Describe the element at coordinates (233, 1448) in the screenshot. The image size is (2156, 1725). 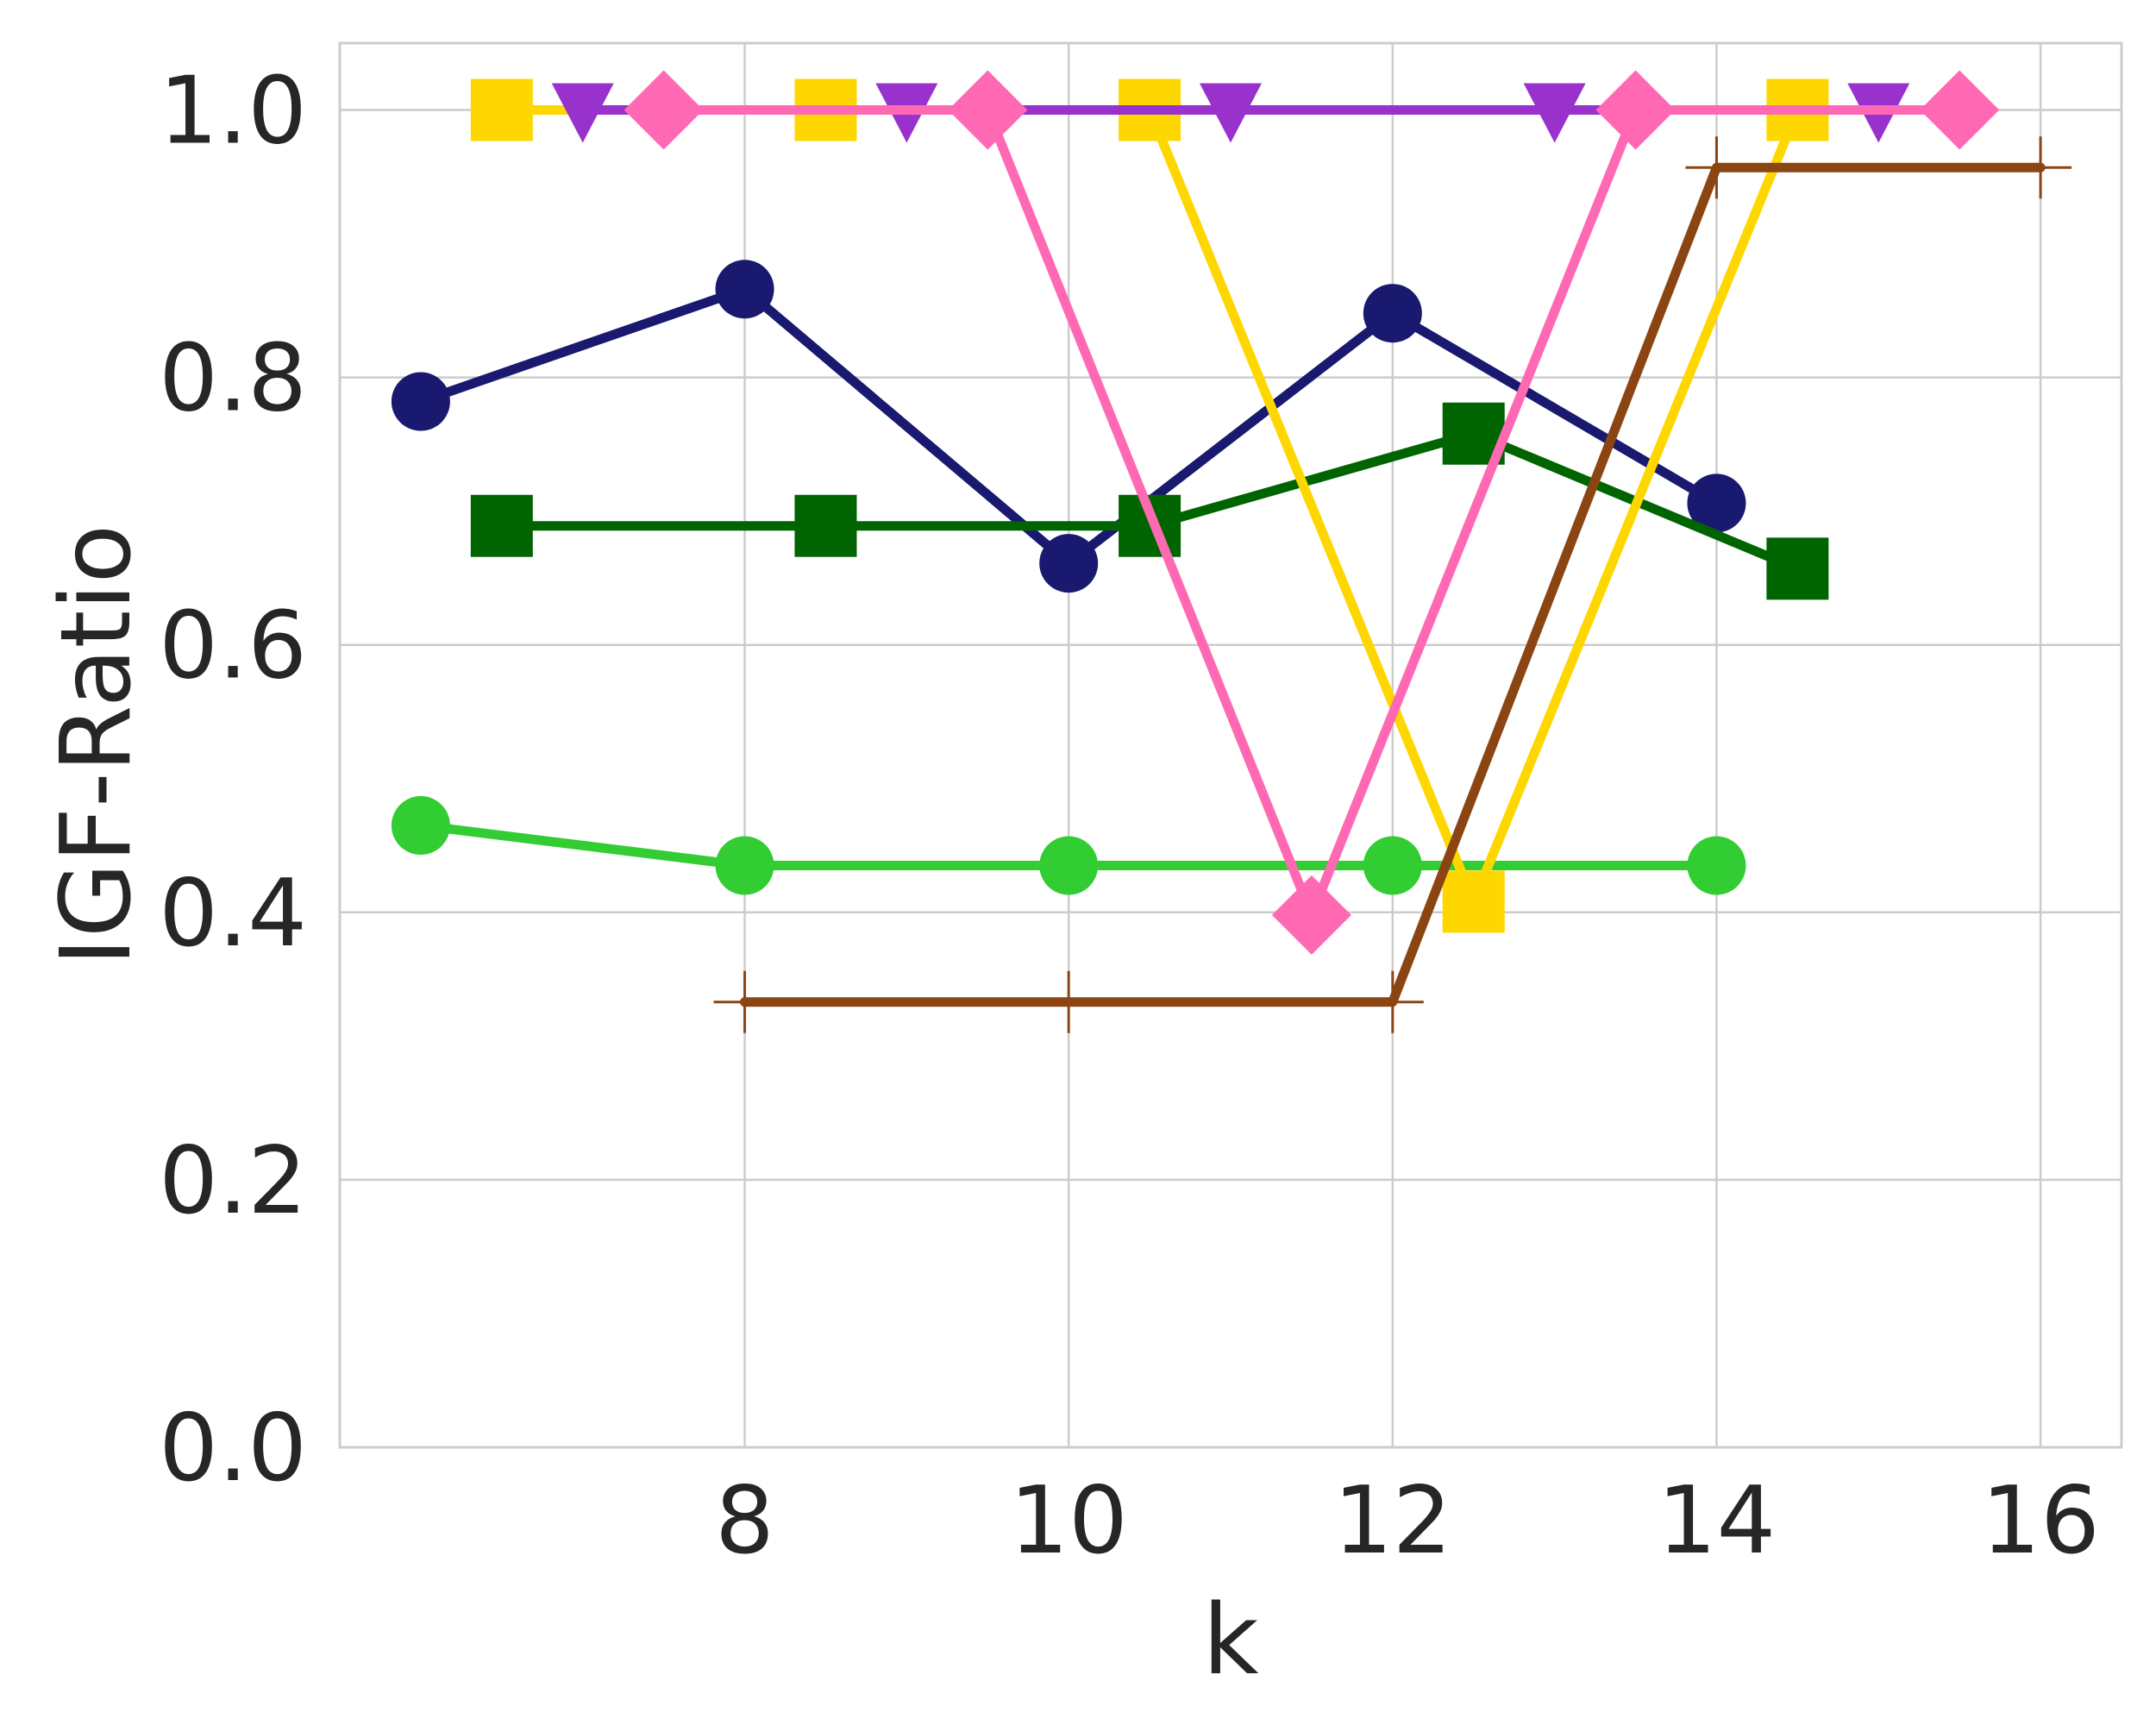
I see `y-tick-label: 0.0` at that location.